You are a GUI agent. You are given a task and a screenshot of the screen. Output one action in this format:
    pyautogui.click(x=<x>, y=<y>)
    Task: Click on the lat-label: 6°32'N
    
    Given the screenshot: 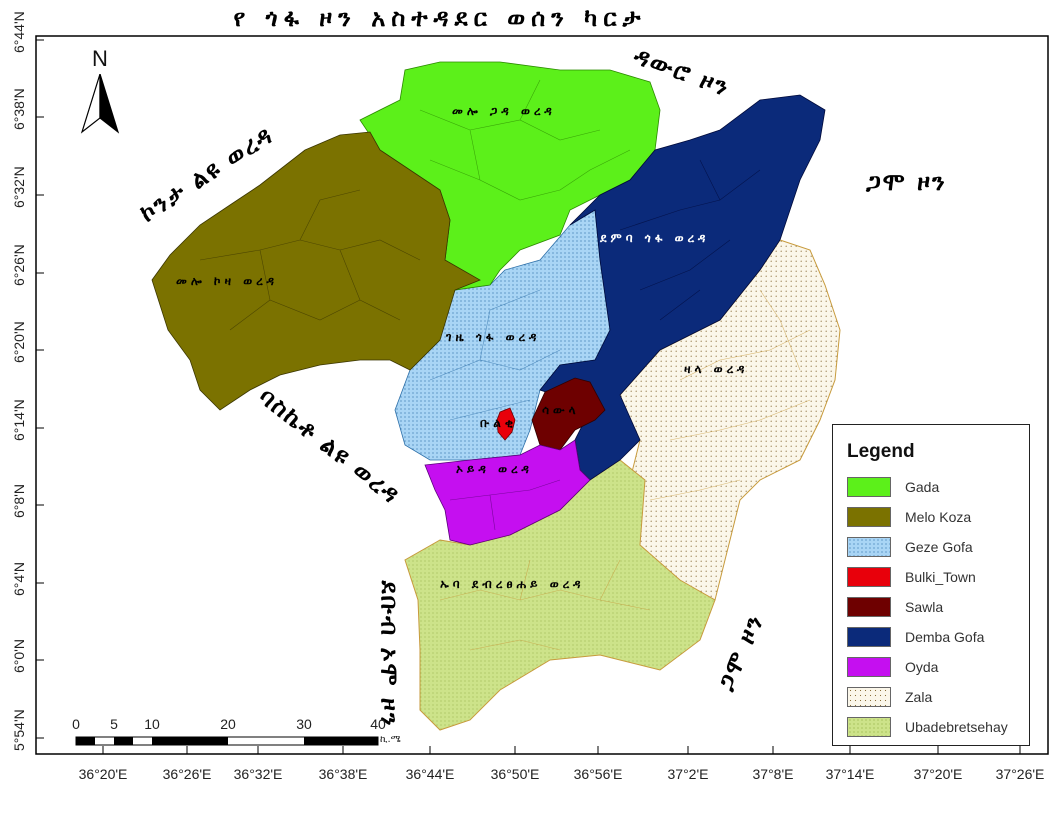 What is the action you would take?
    pyautogui.click(x=19, y=187)
    